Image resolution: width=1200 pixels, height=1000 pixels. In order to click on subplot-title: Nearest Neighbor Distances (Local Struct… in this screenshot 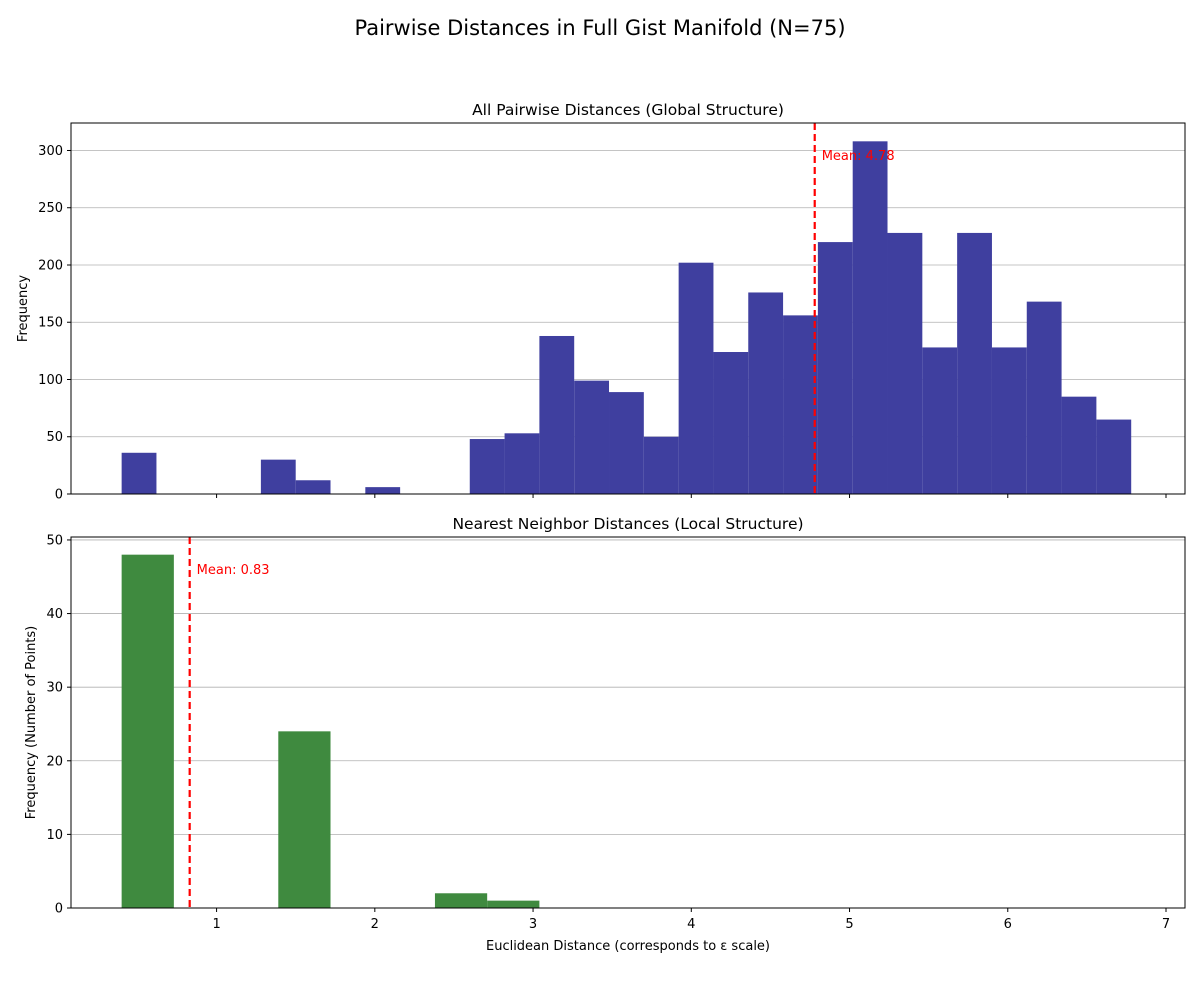, I will do `click(627, 524)`.